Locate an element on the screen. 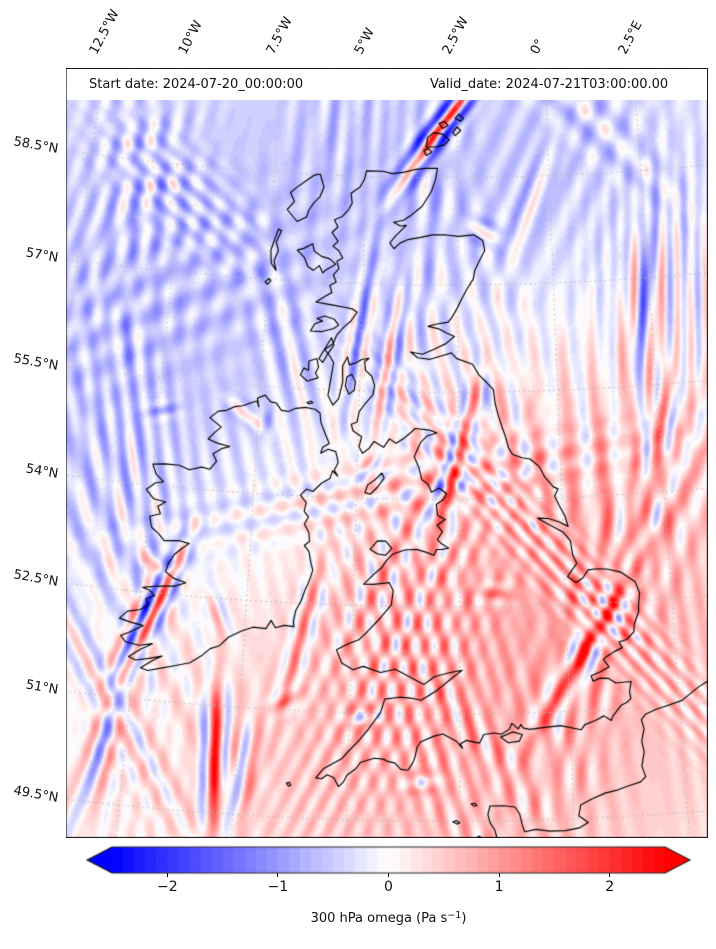 The image size is (716, 949). lat-tick-label: 49.5°N is located at coordinates (36, 795).